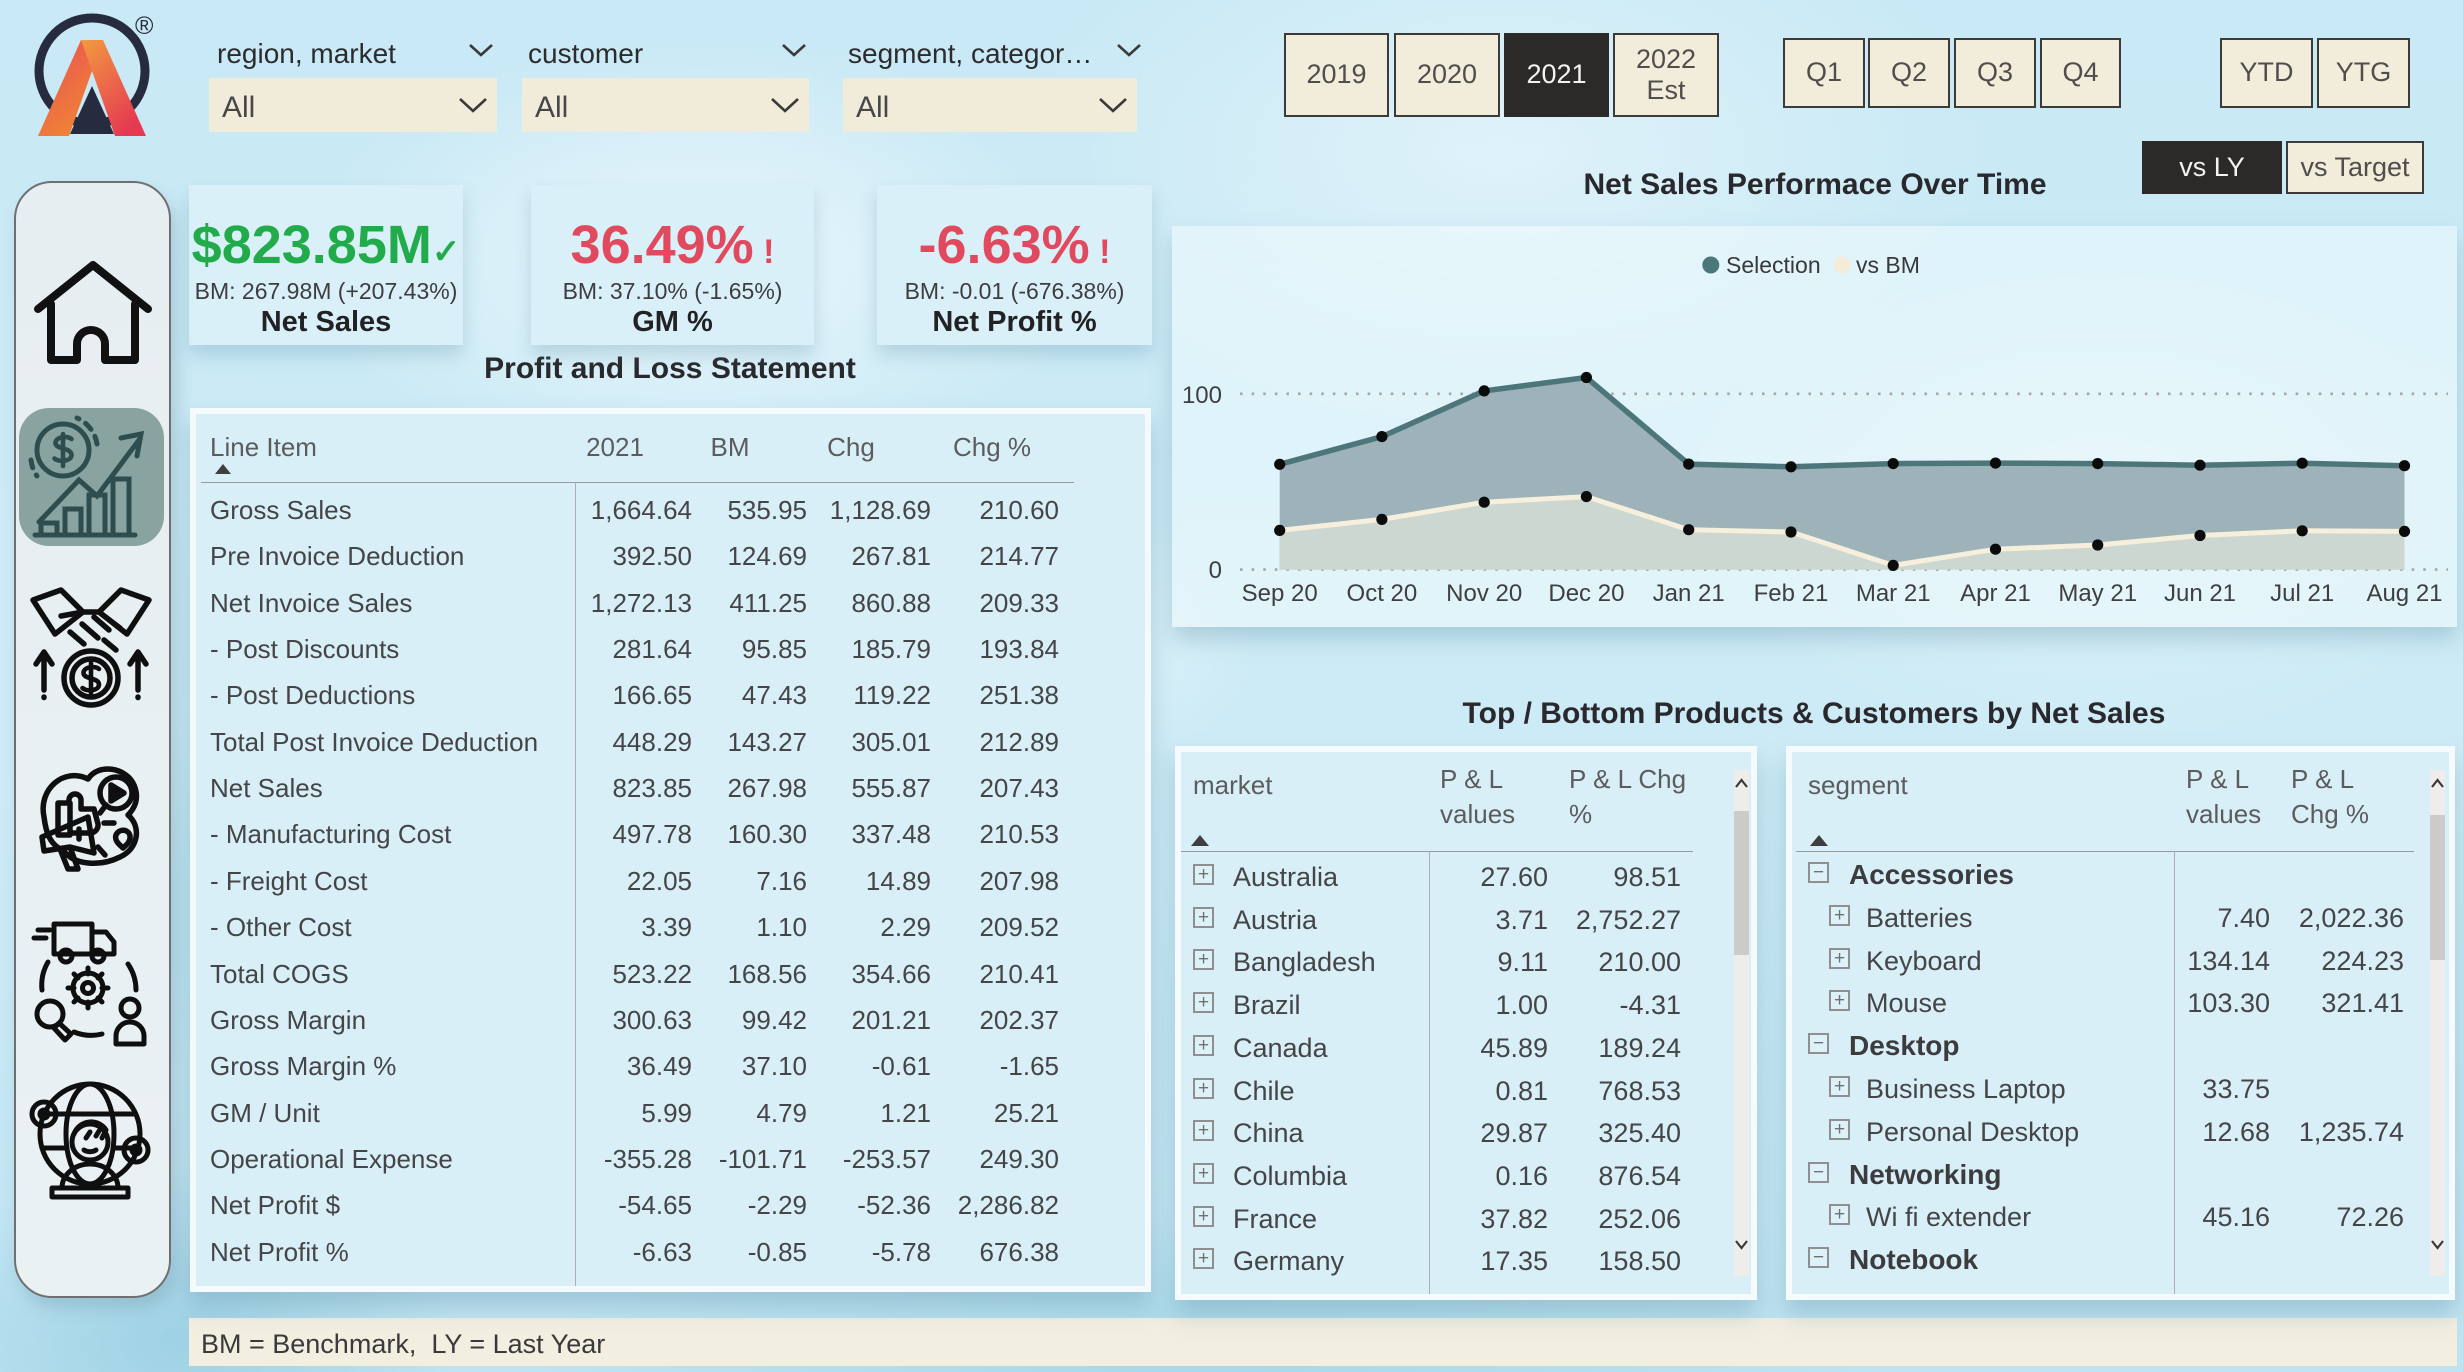  I want to click on svg-text: Mar 21, so click(1893, 593).